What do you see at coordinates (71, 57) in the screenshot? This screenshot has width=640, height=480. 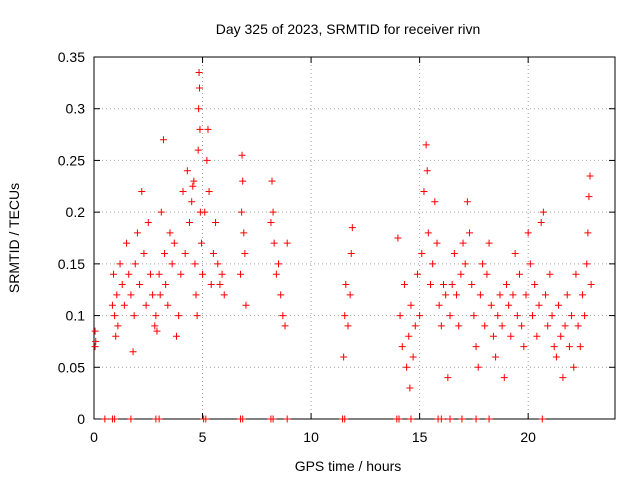 I see `y-tick-label: 0.35` at bounding box center [71, 57].